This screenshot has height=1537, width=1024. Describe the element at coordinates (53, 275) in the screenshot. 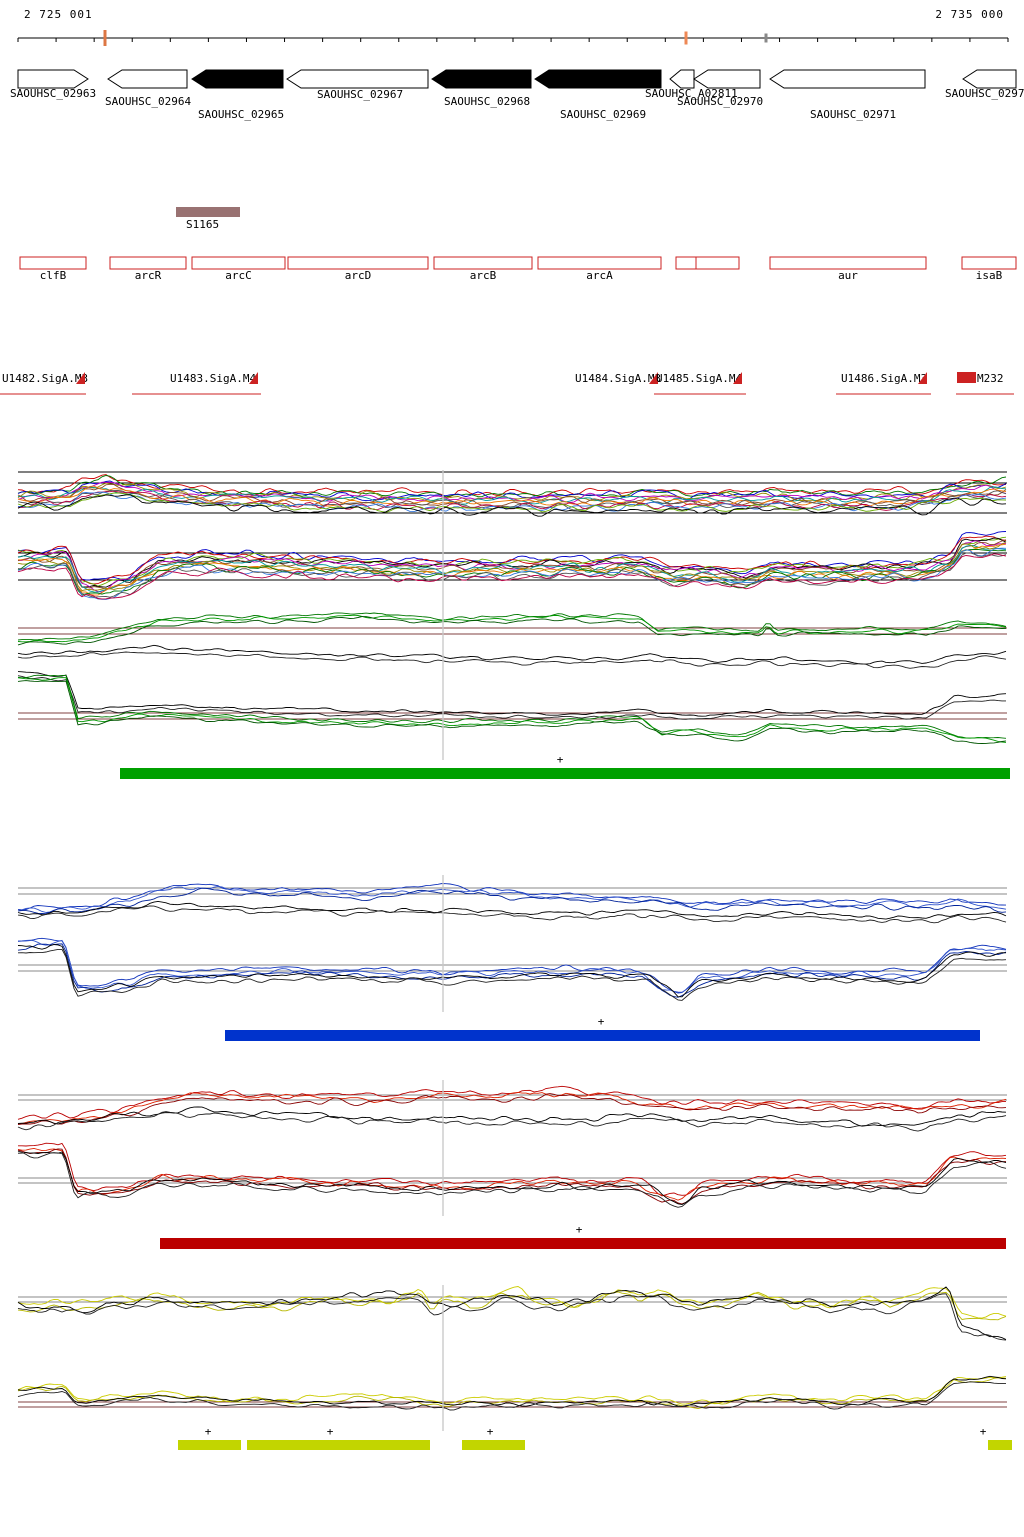

I see `feature-label: clfB` at that location.